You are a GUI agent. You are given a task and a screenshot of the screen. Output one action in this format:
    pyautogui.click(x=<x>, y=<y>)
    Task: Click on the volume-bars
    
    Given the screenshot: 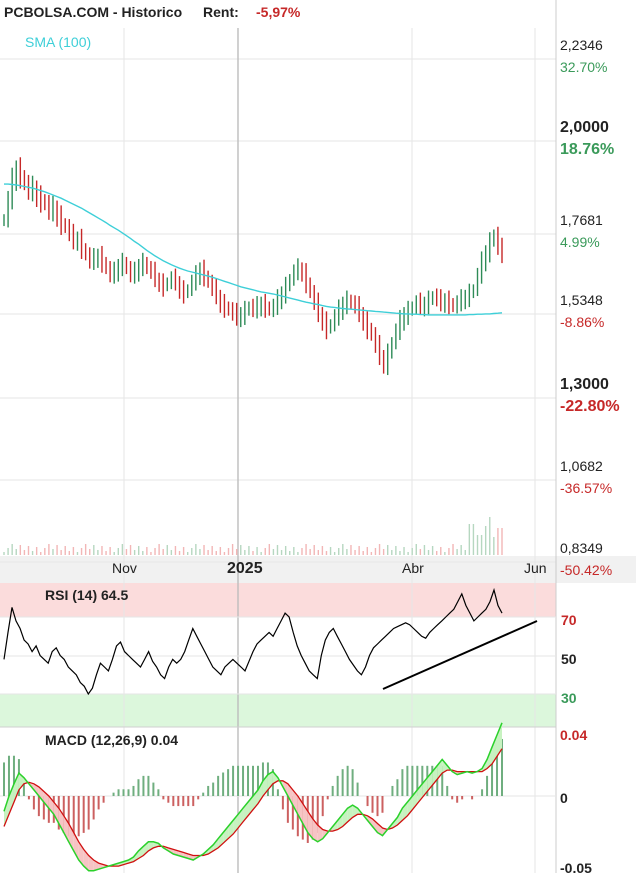 What is the action you would take?
    pyautogui.click(x=253, y=536)
    